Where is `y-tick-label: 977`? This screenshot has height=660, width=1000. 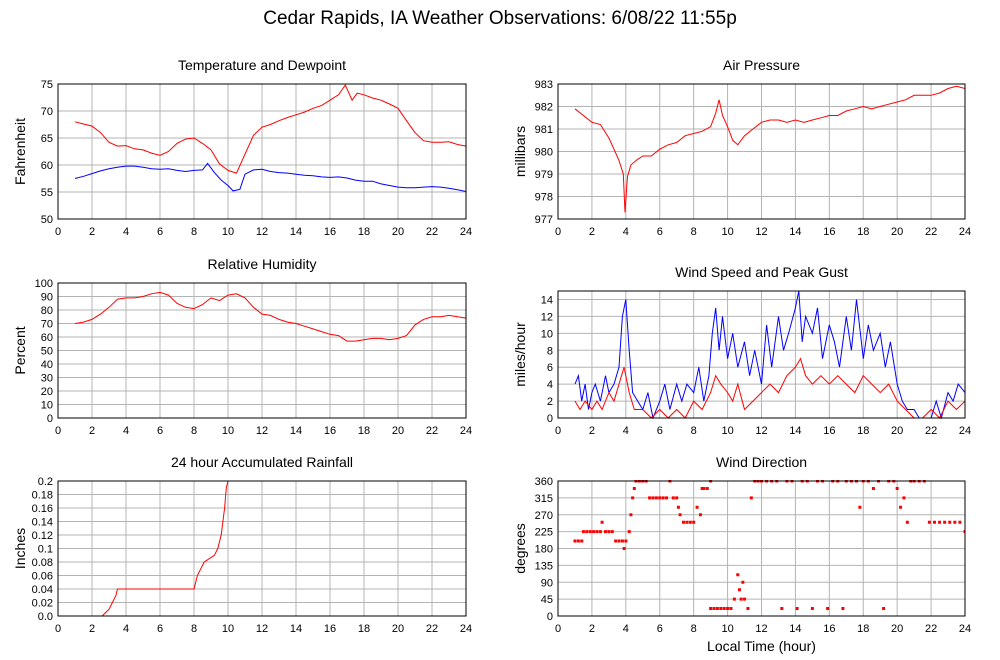
y-tick-label: 977 is located at coordinates (544, 220).